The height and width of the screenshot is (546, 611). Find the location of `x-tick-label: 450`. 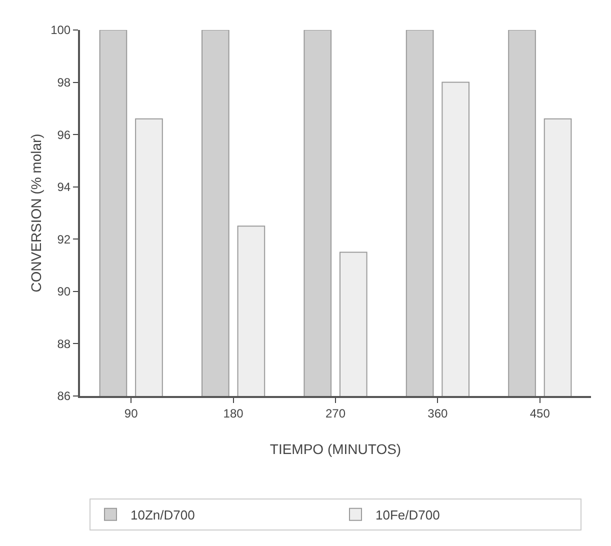

x-tick-label: 450 is located at coordinates (540, 413).